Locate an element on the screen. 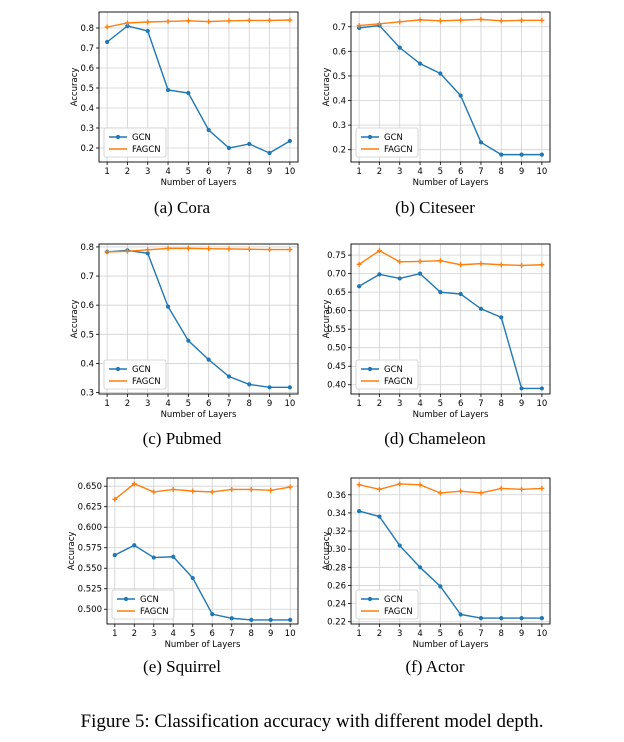  y-tick-label: 0.24 is located at coordinates (336, 605).